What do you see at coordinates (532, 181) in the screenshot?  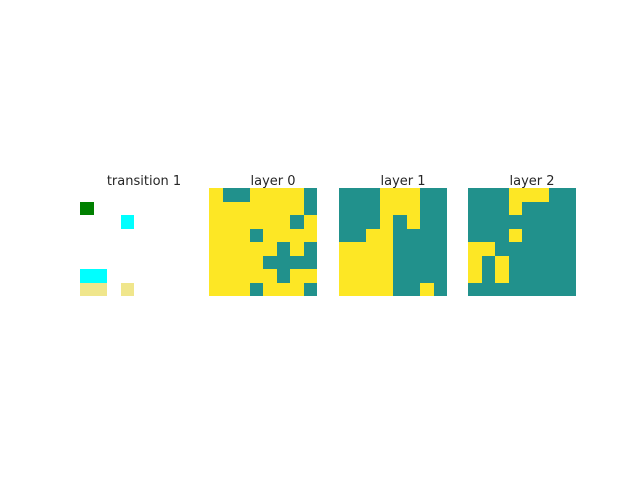 I see `panel-title: layer 2` at bounding box center [532, 181].